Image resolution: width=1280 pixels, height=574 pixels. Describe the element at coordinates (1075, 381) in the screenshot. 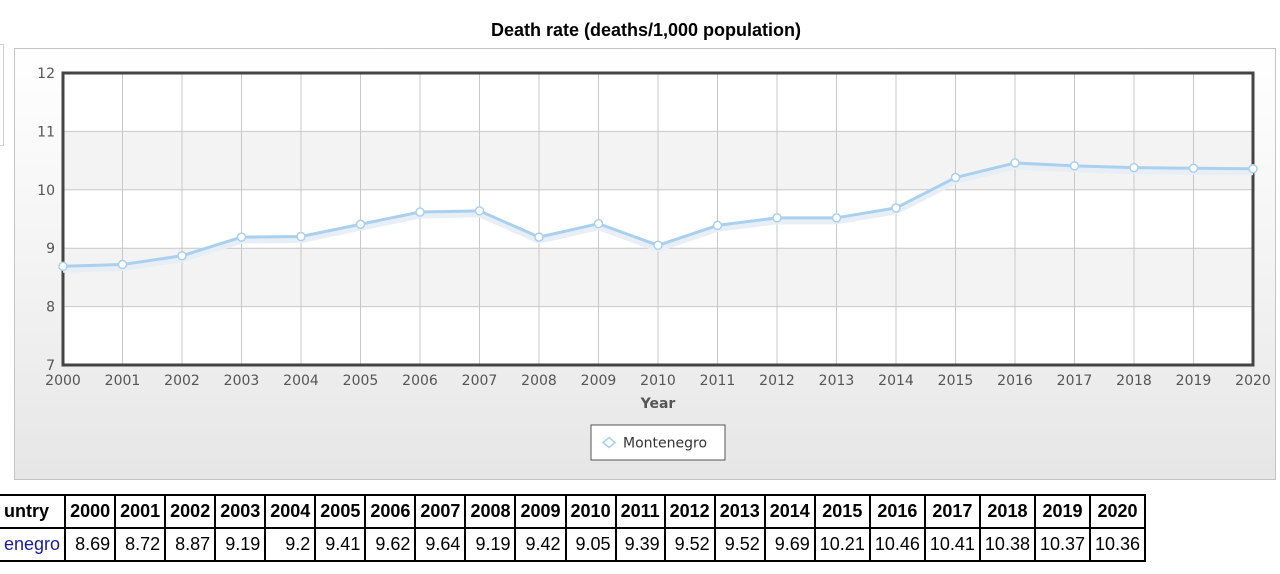

I see `x-tick-label: 2017` at that location.